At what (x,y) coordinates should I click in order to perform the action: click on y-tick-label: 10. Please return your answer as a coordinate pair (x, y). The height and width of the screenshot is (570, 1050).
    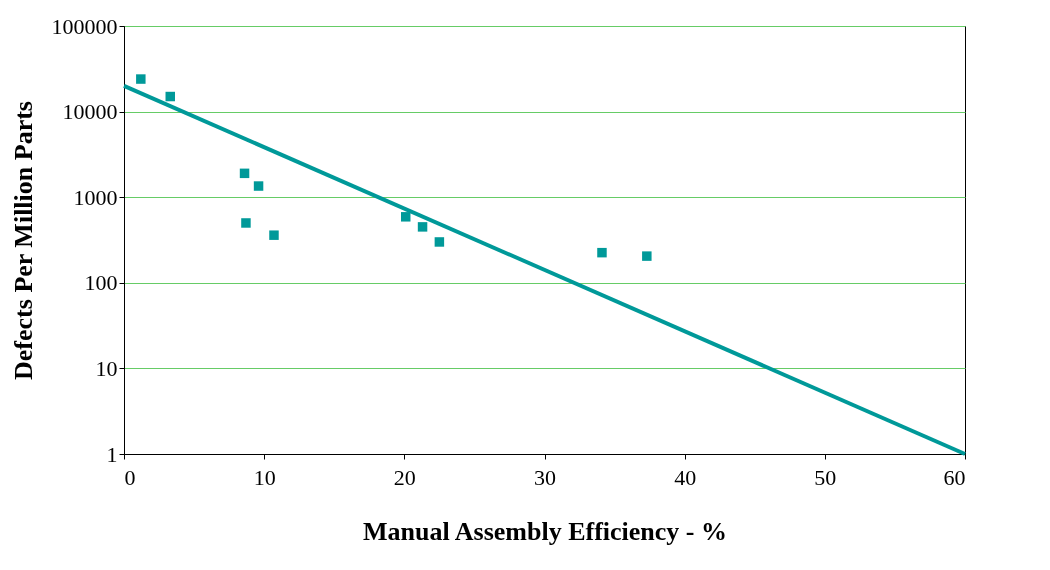
    Looking at the image, I should click on (106, 368).